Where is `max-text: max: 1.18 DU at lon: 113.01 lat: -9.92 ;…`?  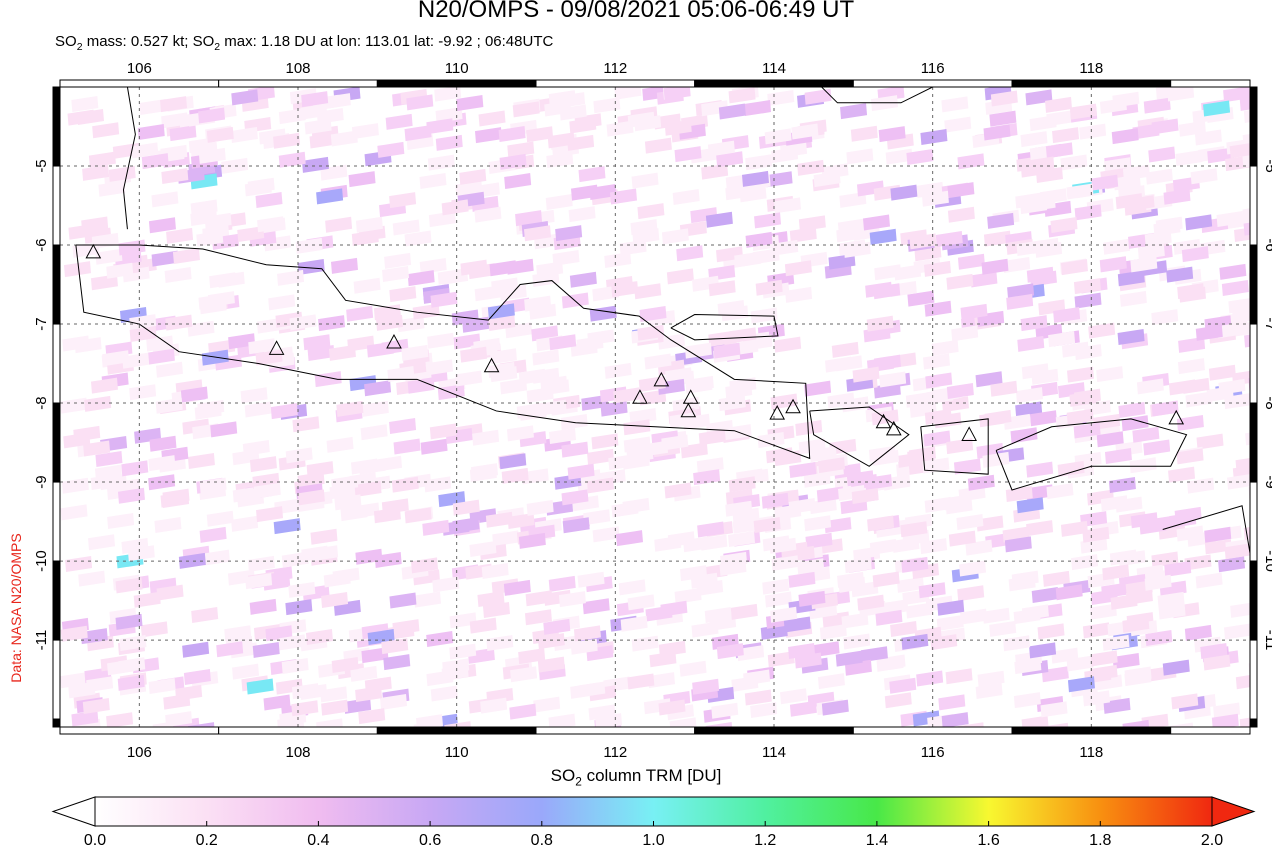 max-text: max: 1.18 DU at lon: 113.01 lat: -9.92 ;… is located at coordinates (387, 41).